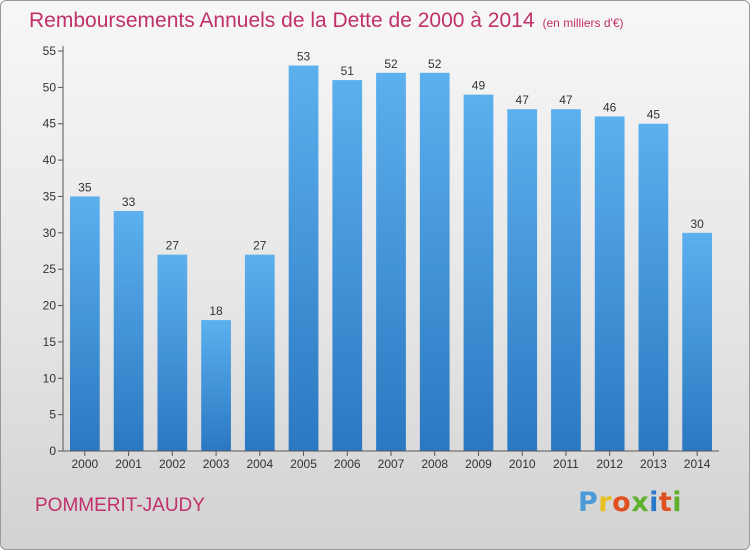  I want to click on x-tick-label-2006: 2006, so click(347, 464).